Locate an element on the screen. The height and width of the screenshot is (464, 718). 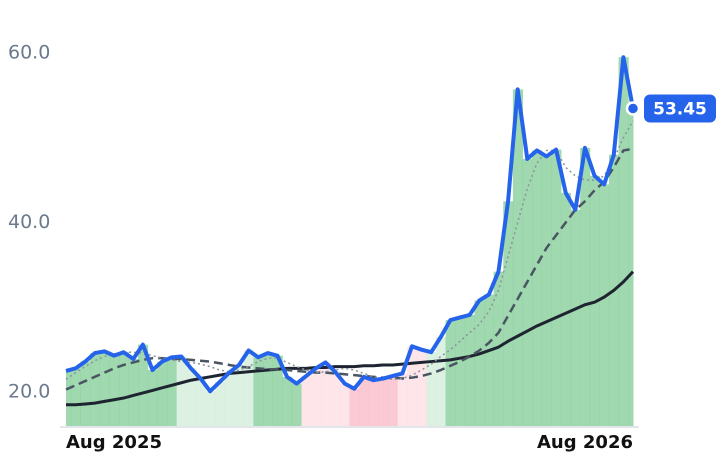
value-label: 53.45 is located at coordinates (680, 109).